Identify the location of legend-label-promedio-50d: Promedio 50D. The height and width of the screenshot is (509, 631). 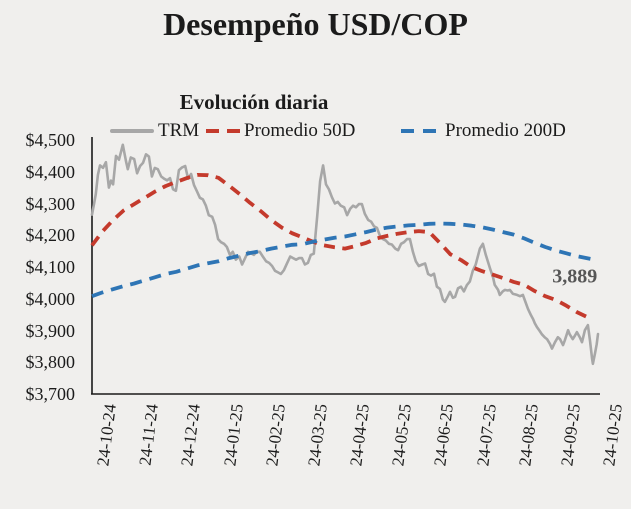
(300, 130).